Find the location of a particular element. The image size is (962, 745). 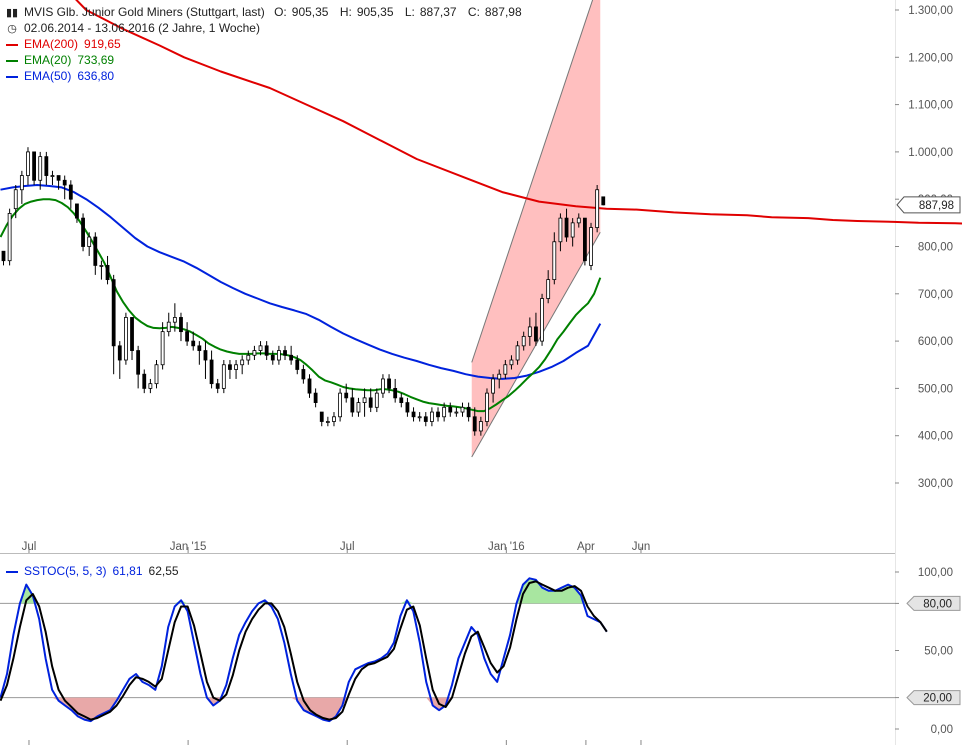

price-tick-label-2: 500,00 is located at coordinates (935, 389).